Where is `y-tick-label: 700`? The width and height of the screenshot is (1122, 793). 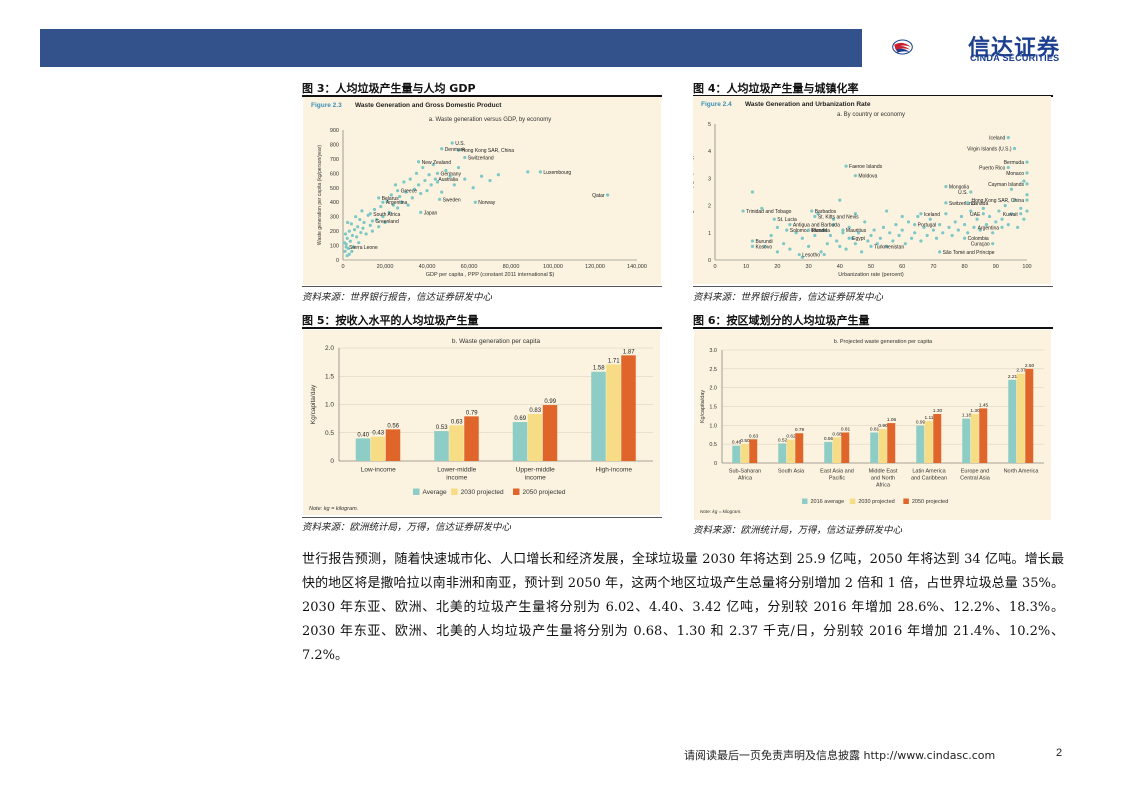
y-tick-label: 700 is located at coordinates (334, 160).